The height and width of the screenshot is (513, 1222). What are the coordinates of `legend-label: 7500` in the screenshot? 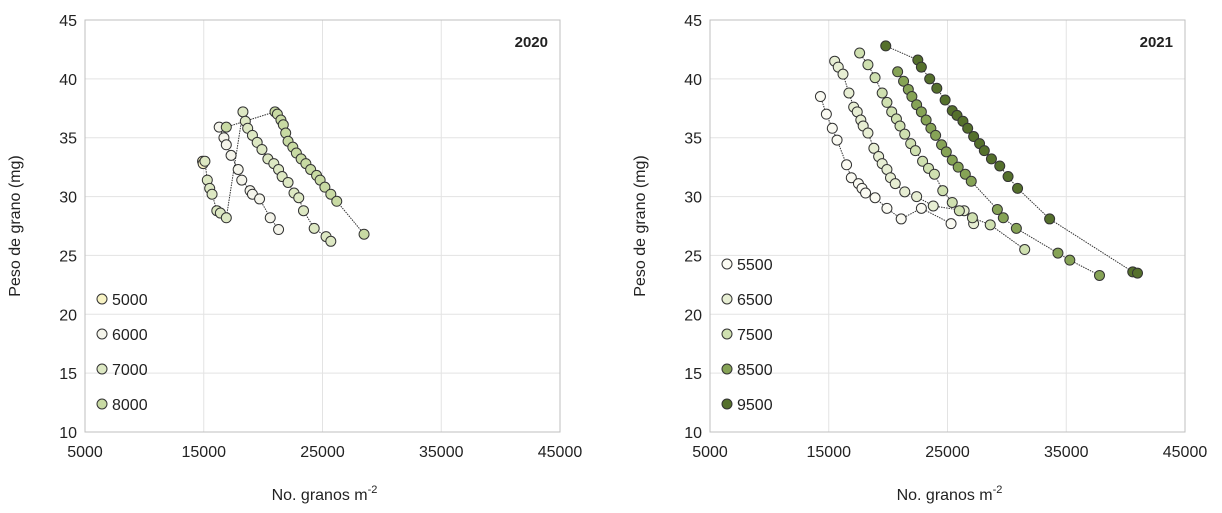 It's located at (755, 335).